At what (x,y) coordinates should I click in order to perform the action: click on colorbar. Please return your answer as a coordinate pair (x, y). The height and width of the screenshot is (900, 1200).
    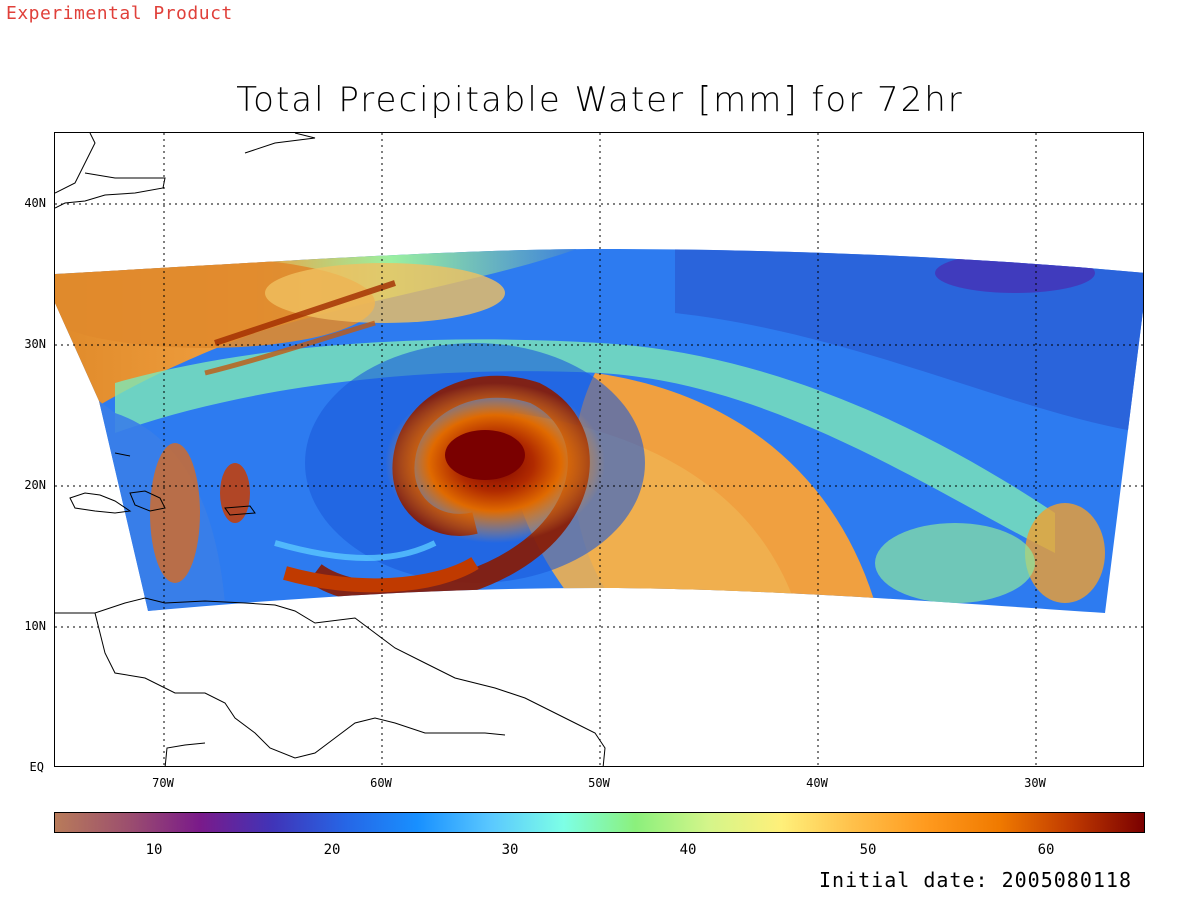
    Looking at the image, I should click on (599, 822).